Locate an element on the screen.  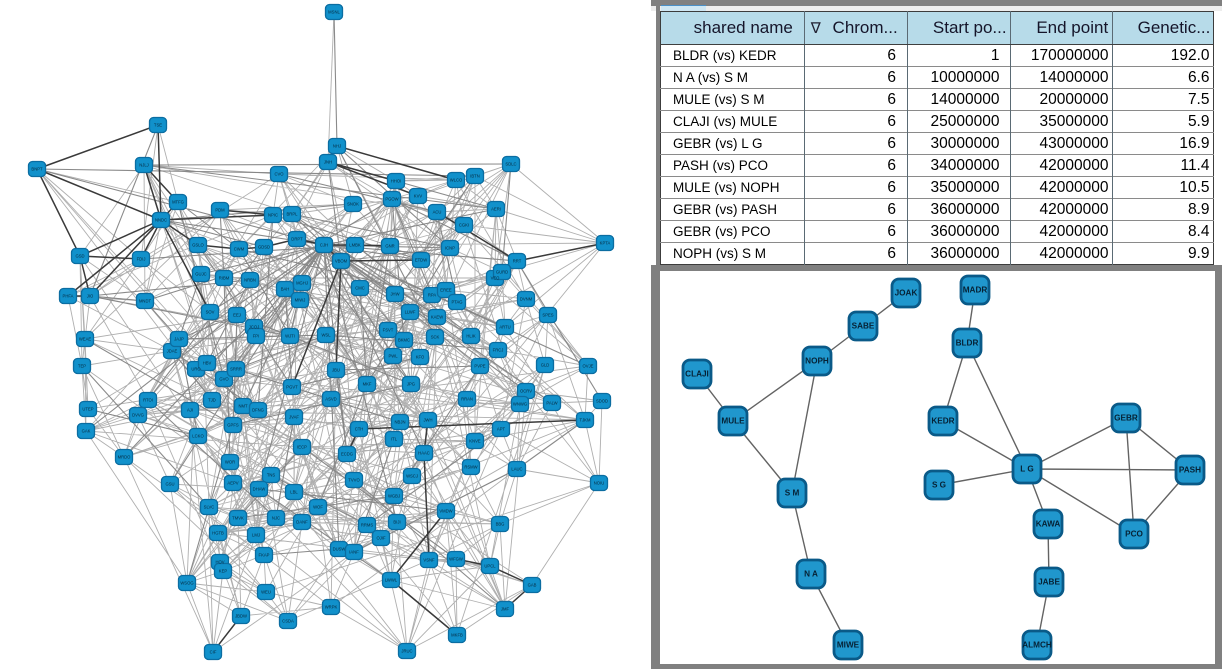
svg-text: IANF is located at coordinates (354, 552).